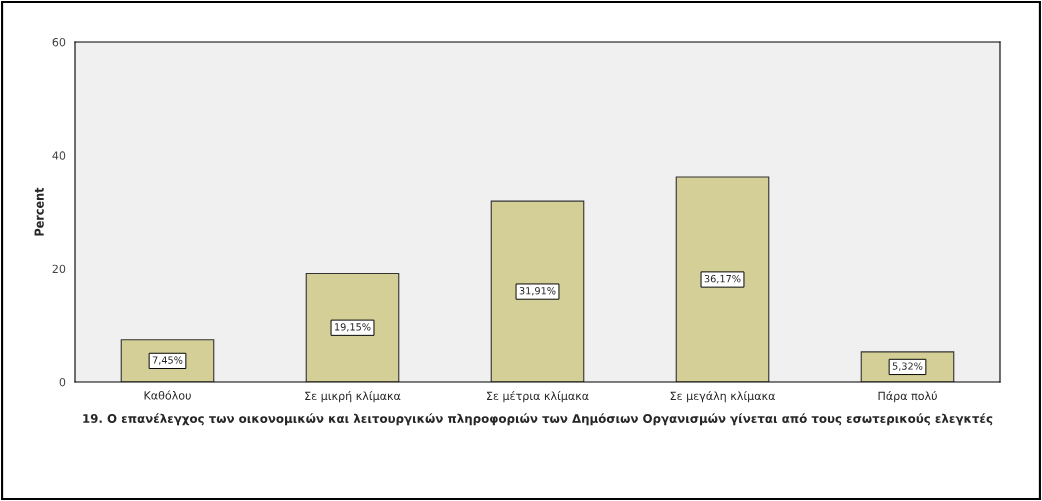  Describe the element at coordinates (538, 397) in the screenshot. I see `x-tick-label: Σε μέτρια κλίμακα` at that location.